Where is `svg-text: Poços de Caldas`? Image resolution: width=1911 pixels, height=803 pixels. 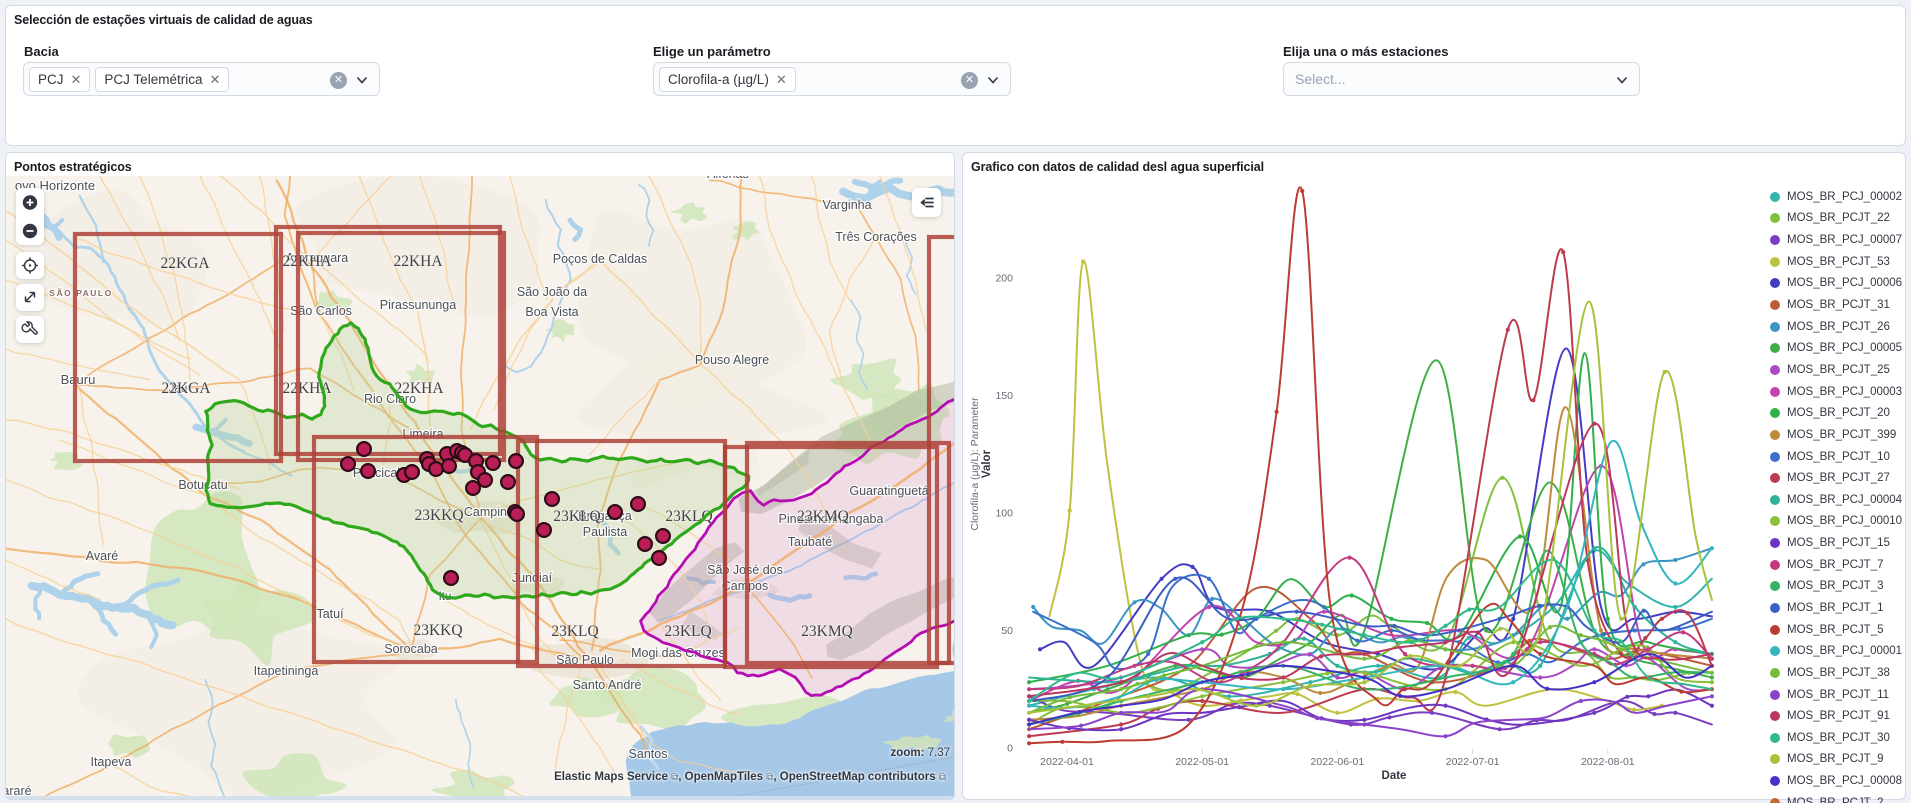 svg-text: Poços de Caldas is located at coordinates (600, 259).